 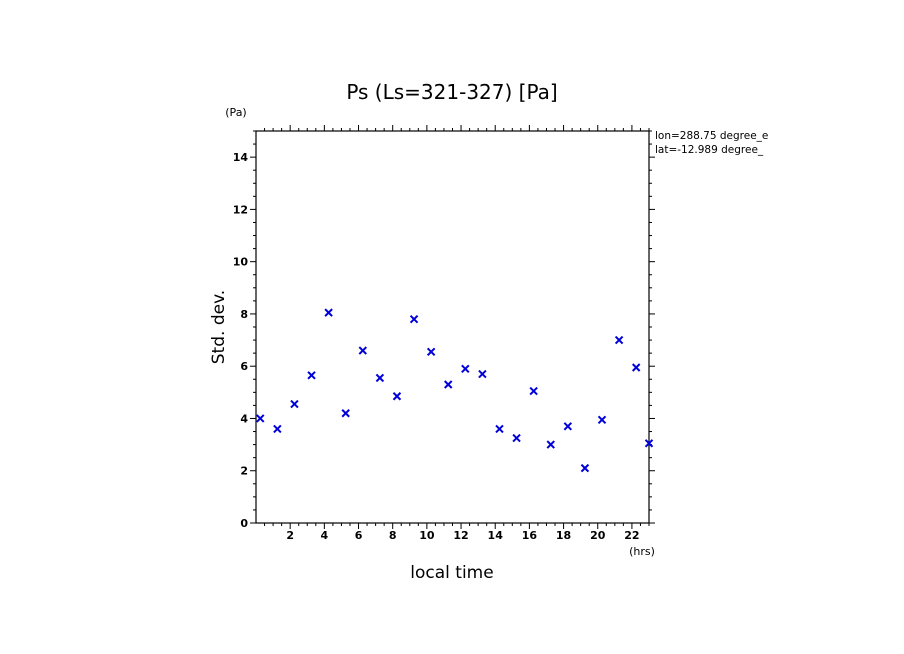 What do you see at coordinates (241, 262) in the screenshot?
I see `y-tick-label: 10` at bounding box center [241, 262].